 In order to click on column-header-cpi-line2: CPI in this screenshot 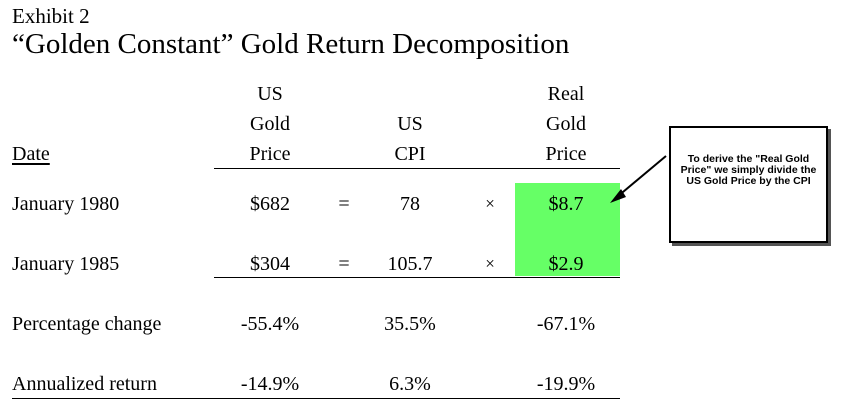, I will do `click(410, 154)`.